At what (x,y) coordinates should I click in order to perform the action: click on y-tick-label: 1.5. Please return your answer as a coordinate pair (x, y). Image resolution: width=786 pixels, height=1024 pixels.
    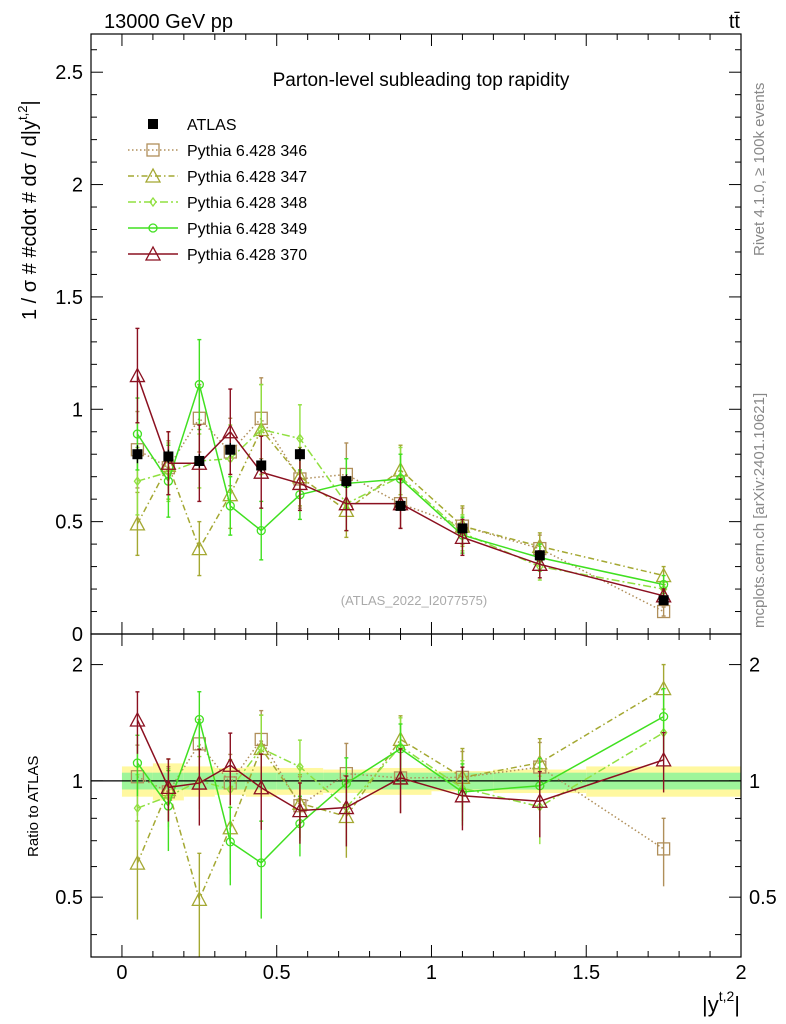
    Looking at the image, I should click on (69, 298).